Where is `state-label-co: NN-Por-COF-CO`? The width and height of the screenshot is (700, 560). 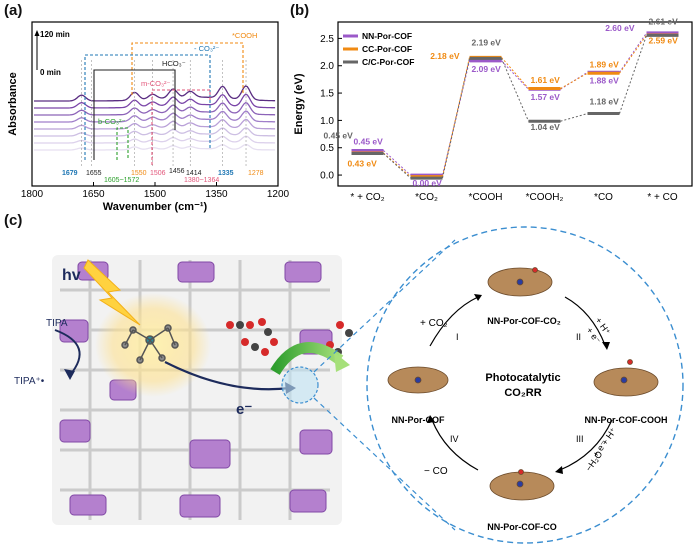 state-label-co: NN-Por-COF-CO is located at coordinates (522, 527).